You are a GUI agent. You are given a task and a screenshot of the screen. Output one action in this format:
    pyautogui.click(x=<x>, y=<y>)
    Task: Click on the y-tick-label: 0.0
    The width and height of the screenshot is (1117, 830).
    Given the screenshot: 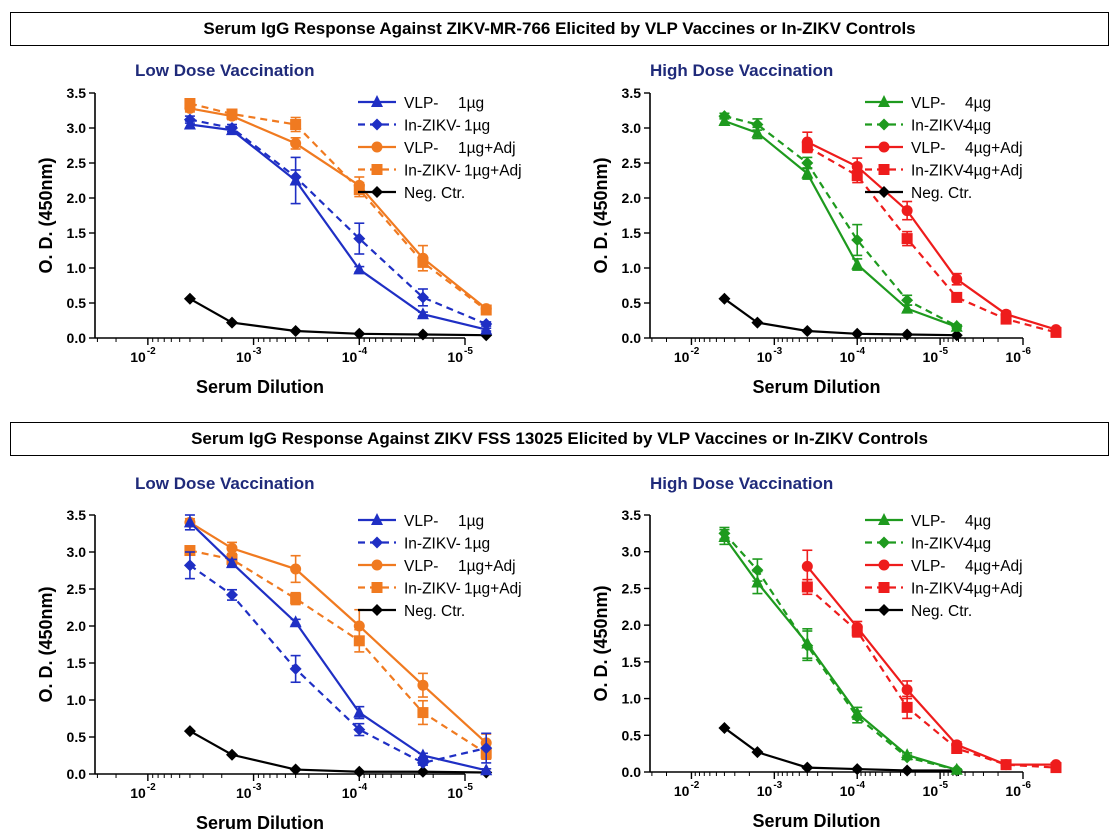 What is the action you would take?
    pyautogui.click(x=632, y=772)
    